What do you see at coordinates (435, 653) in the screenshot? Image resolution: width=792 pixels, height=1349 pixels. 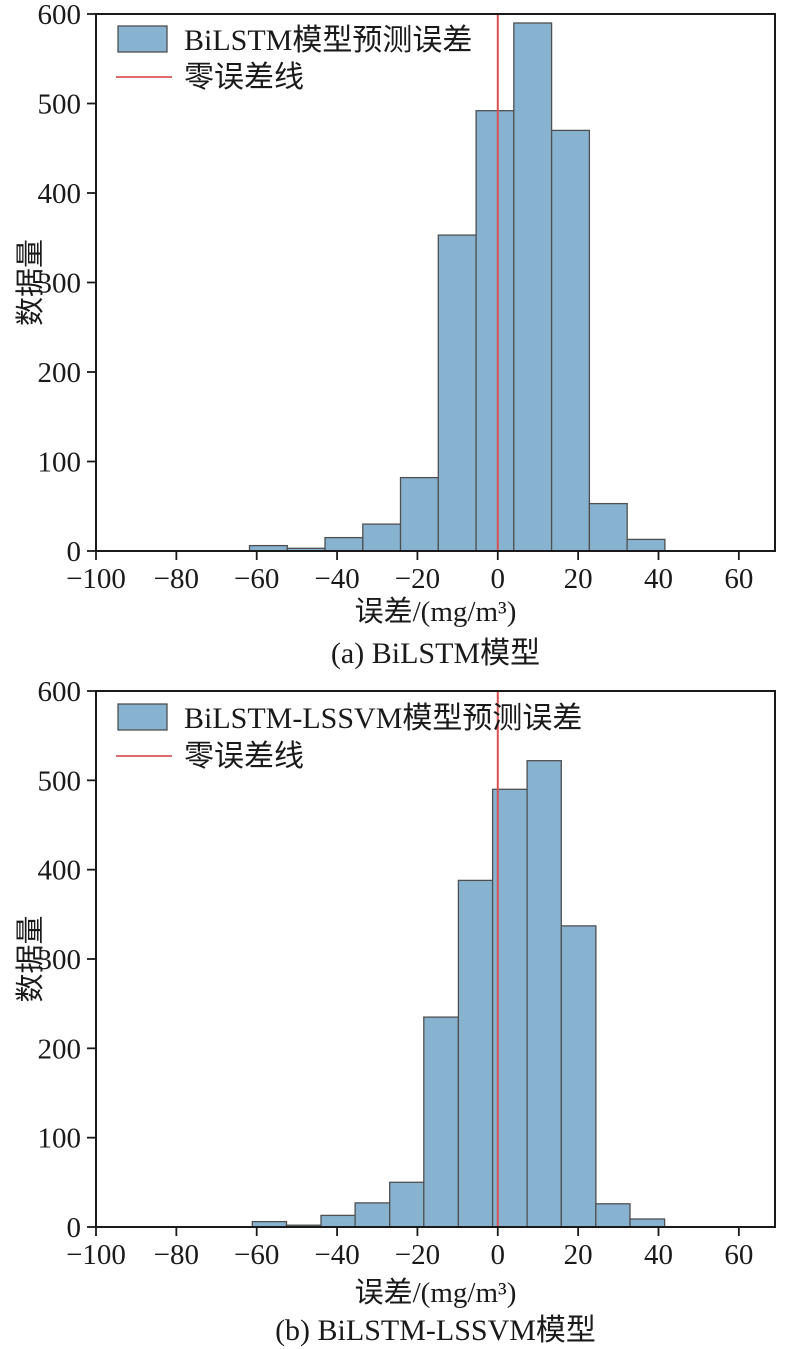 I see `panel-caption: (a) BiLSTM模型` at bounding box center [435, 653].